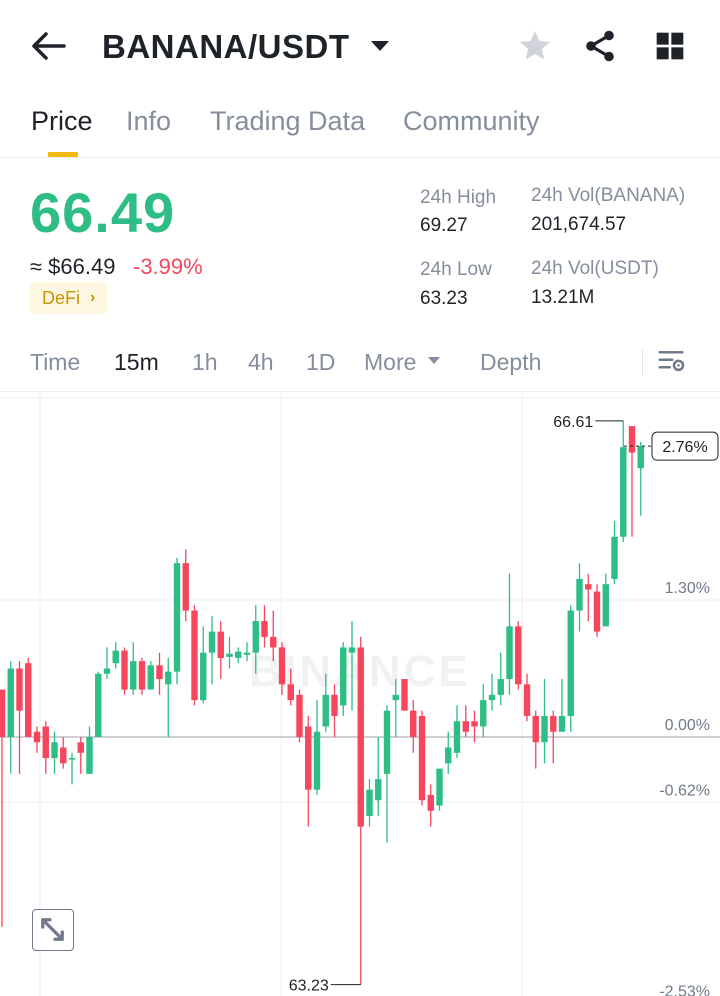 This screenshot has width=720, height=996. What do you see at coordinates (573, 422) in the screenshot?
I see `high-marker-label: 66.61` at bounding box center [573, 422].